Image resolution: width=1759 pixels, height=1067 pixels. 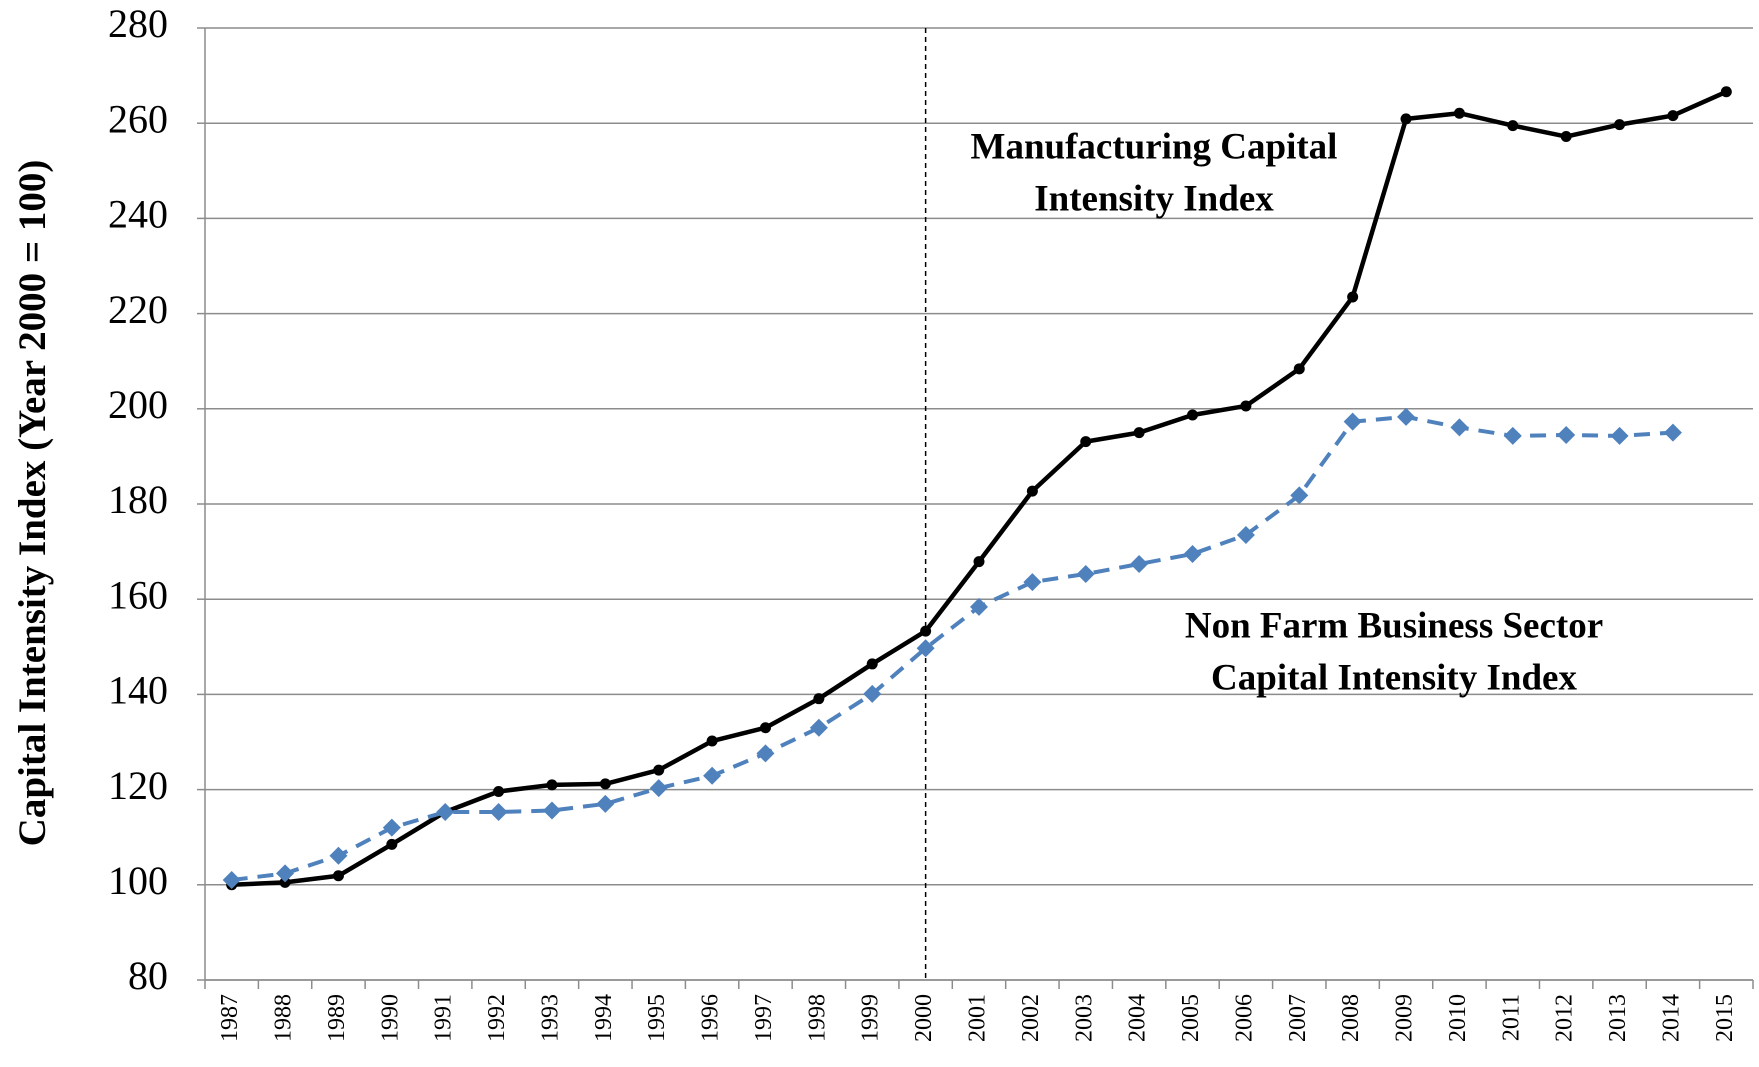 What do you see at coordinates (497, 1018) in the screenshot?
I see `x-tick-label: 1992` at bounding box center [497, 1018].